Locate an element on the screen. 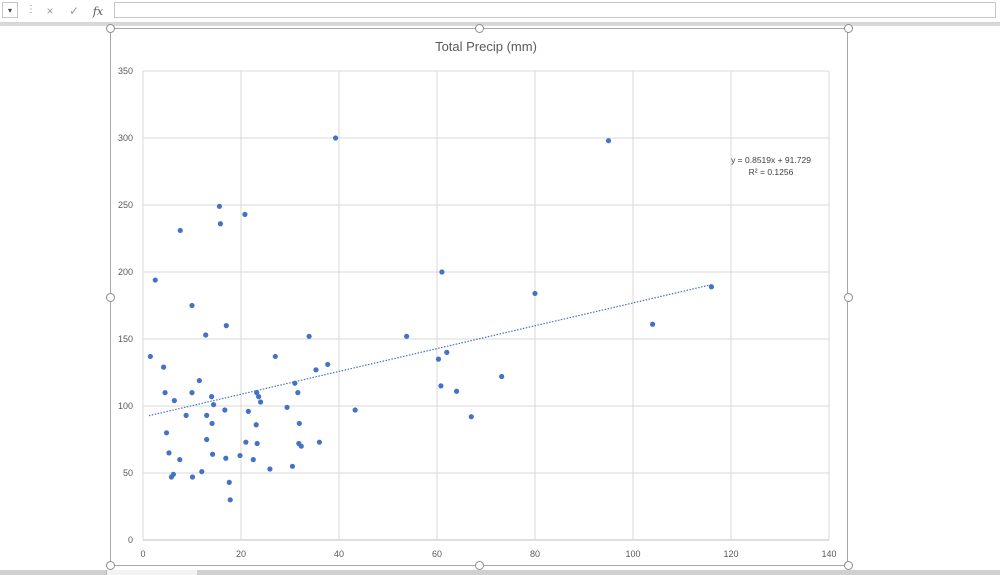 The width and height of the screenshot is (1000, 575). resize-handle-bottom-right is located at coordinates (848, 565).